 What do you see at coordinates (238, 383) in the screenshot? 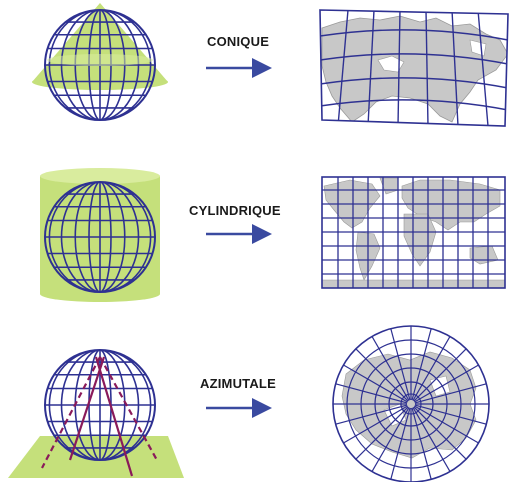
I see `label-azimutale: AZIMUTALE` at bounding box center [238, 383].